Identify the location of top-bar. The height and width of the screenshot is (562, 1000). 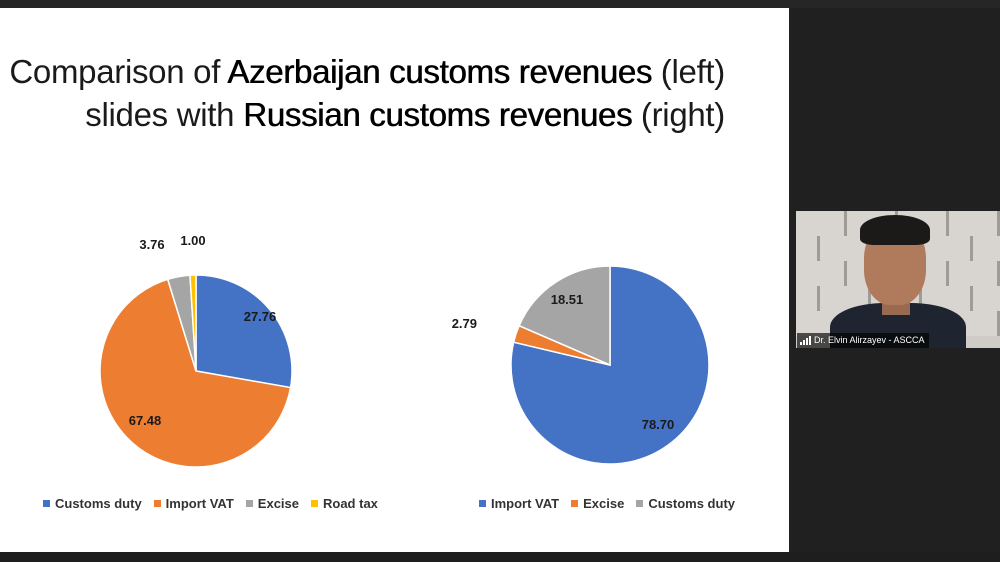
(500, 4).